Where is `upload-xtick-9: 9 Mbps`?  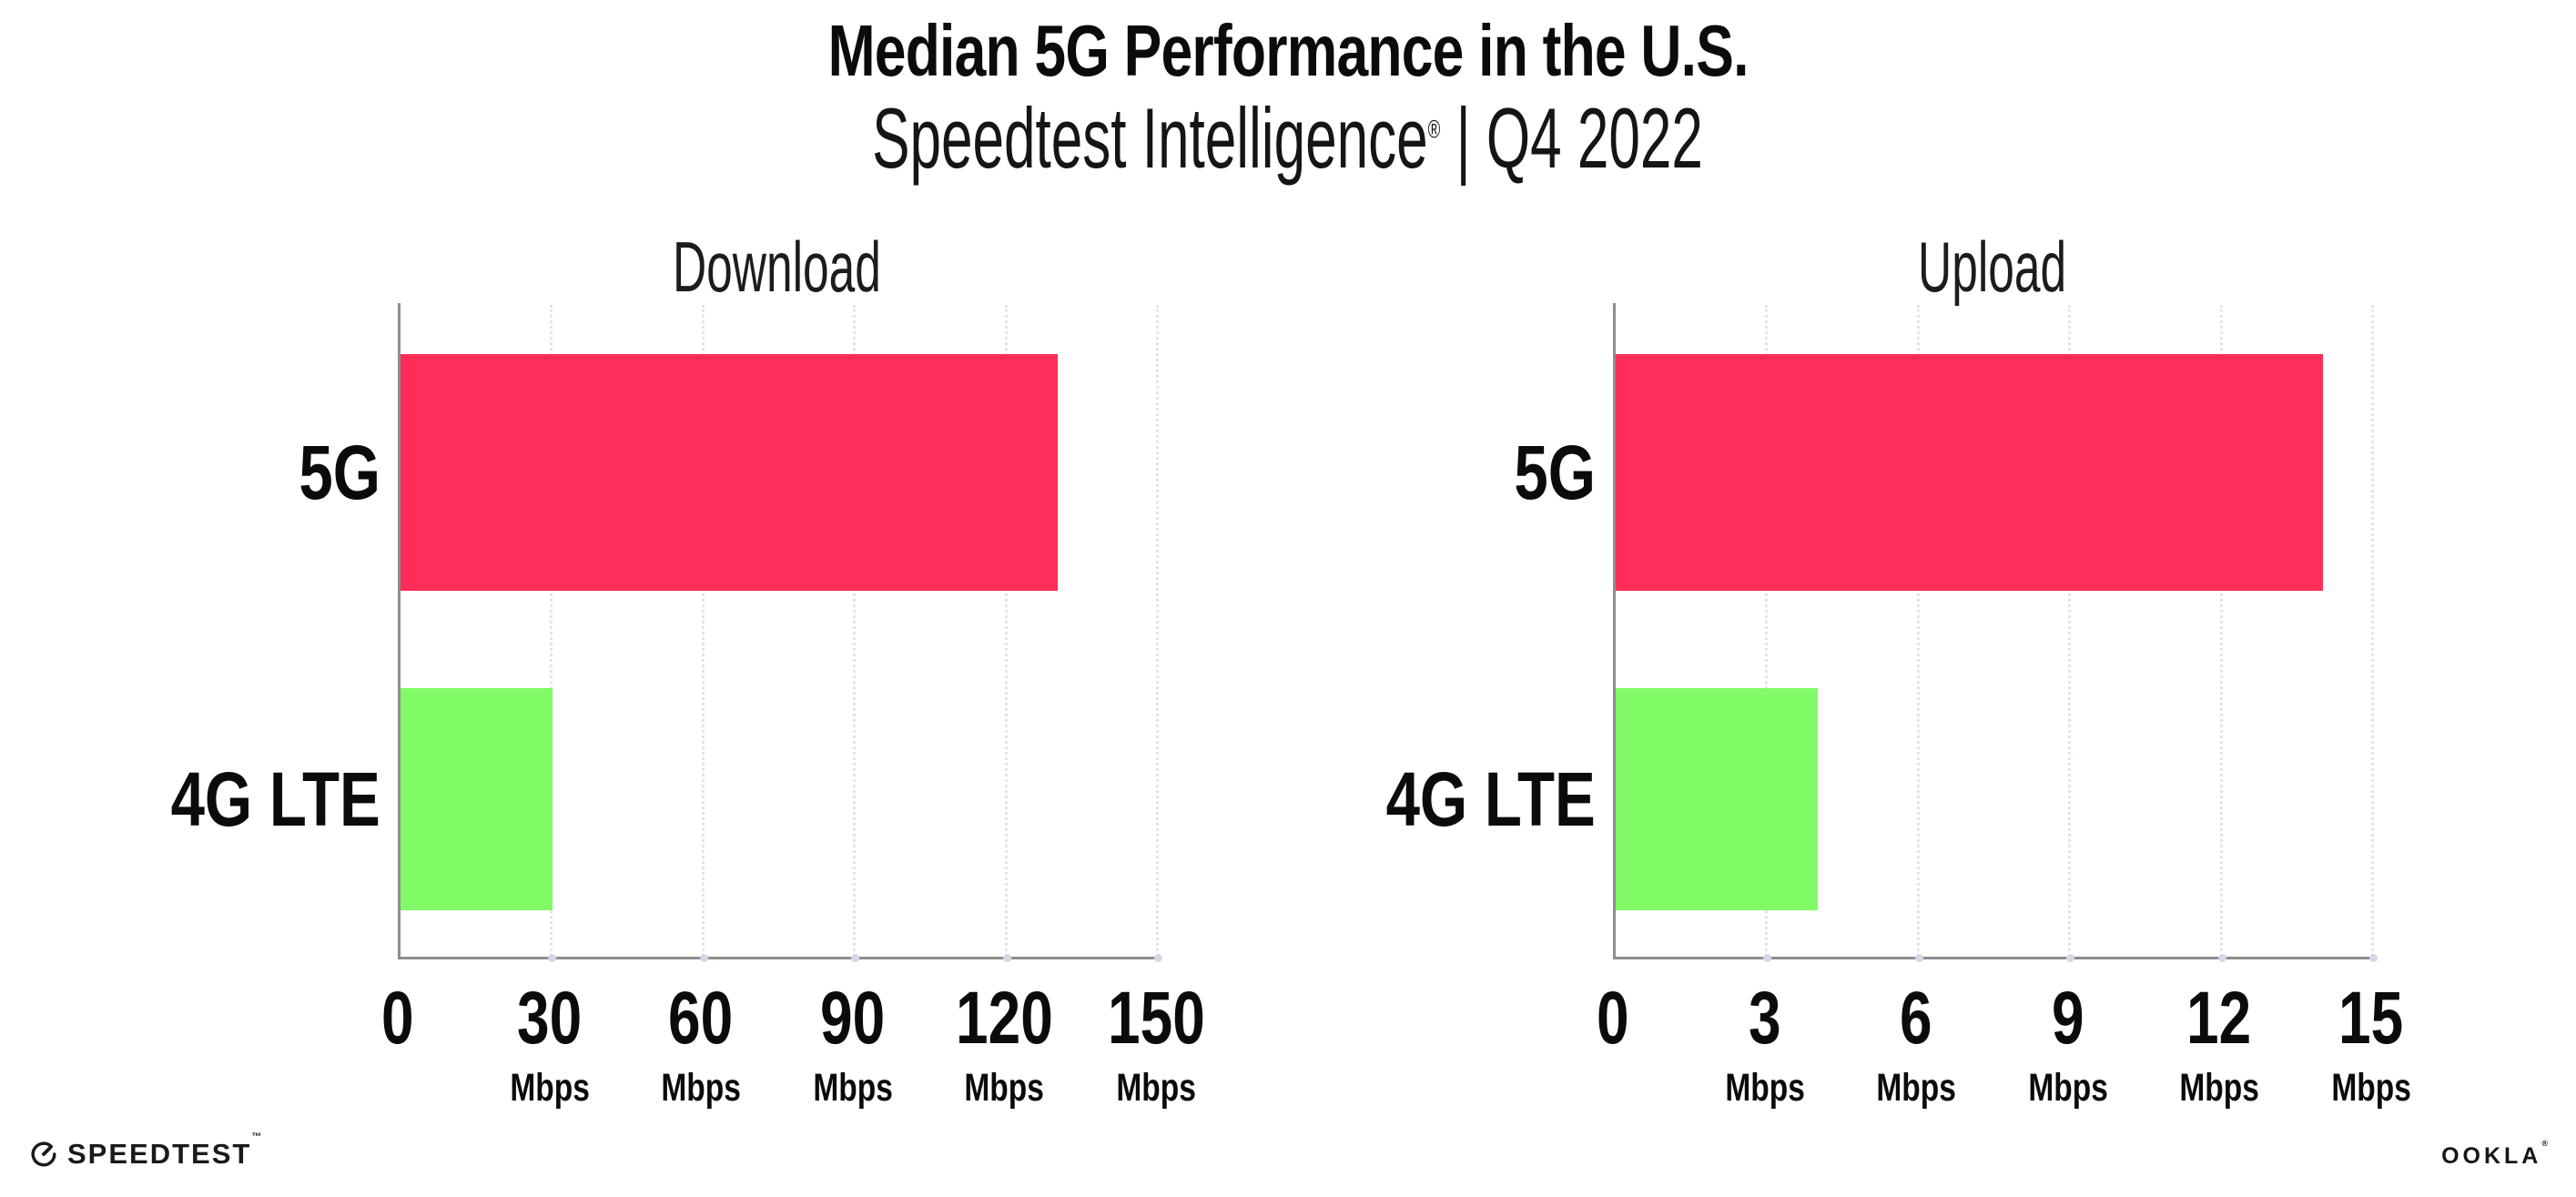 upload-xtick-9: 9 Mbps is located at coordinates (2068, 1043).